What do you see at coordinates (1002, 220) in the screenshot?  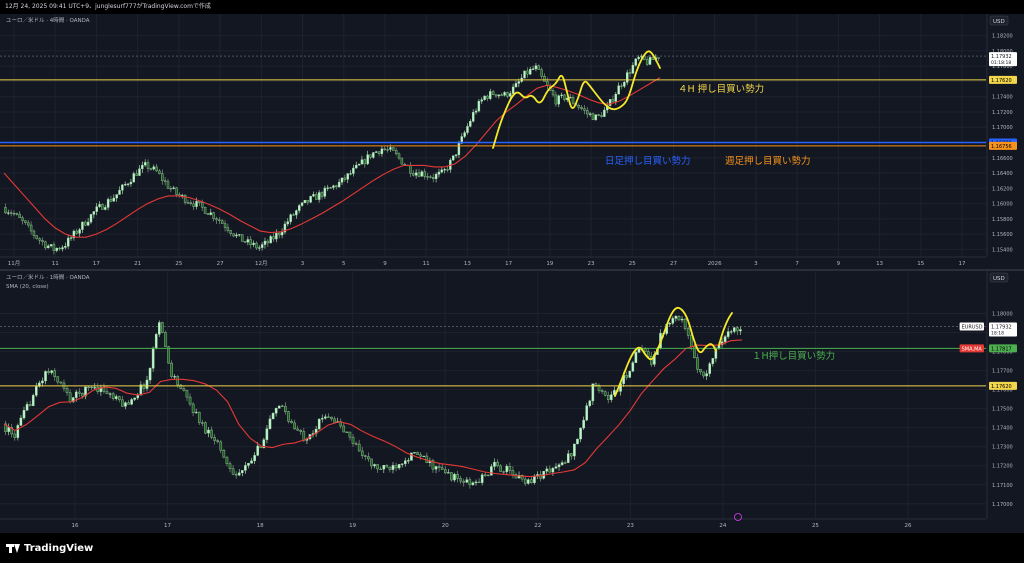 I see `price-tick-label: 1.15800` at bounding box center [1002, 220].